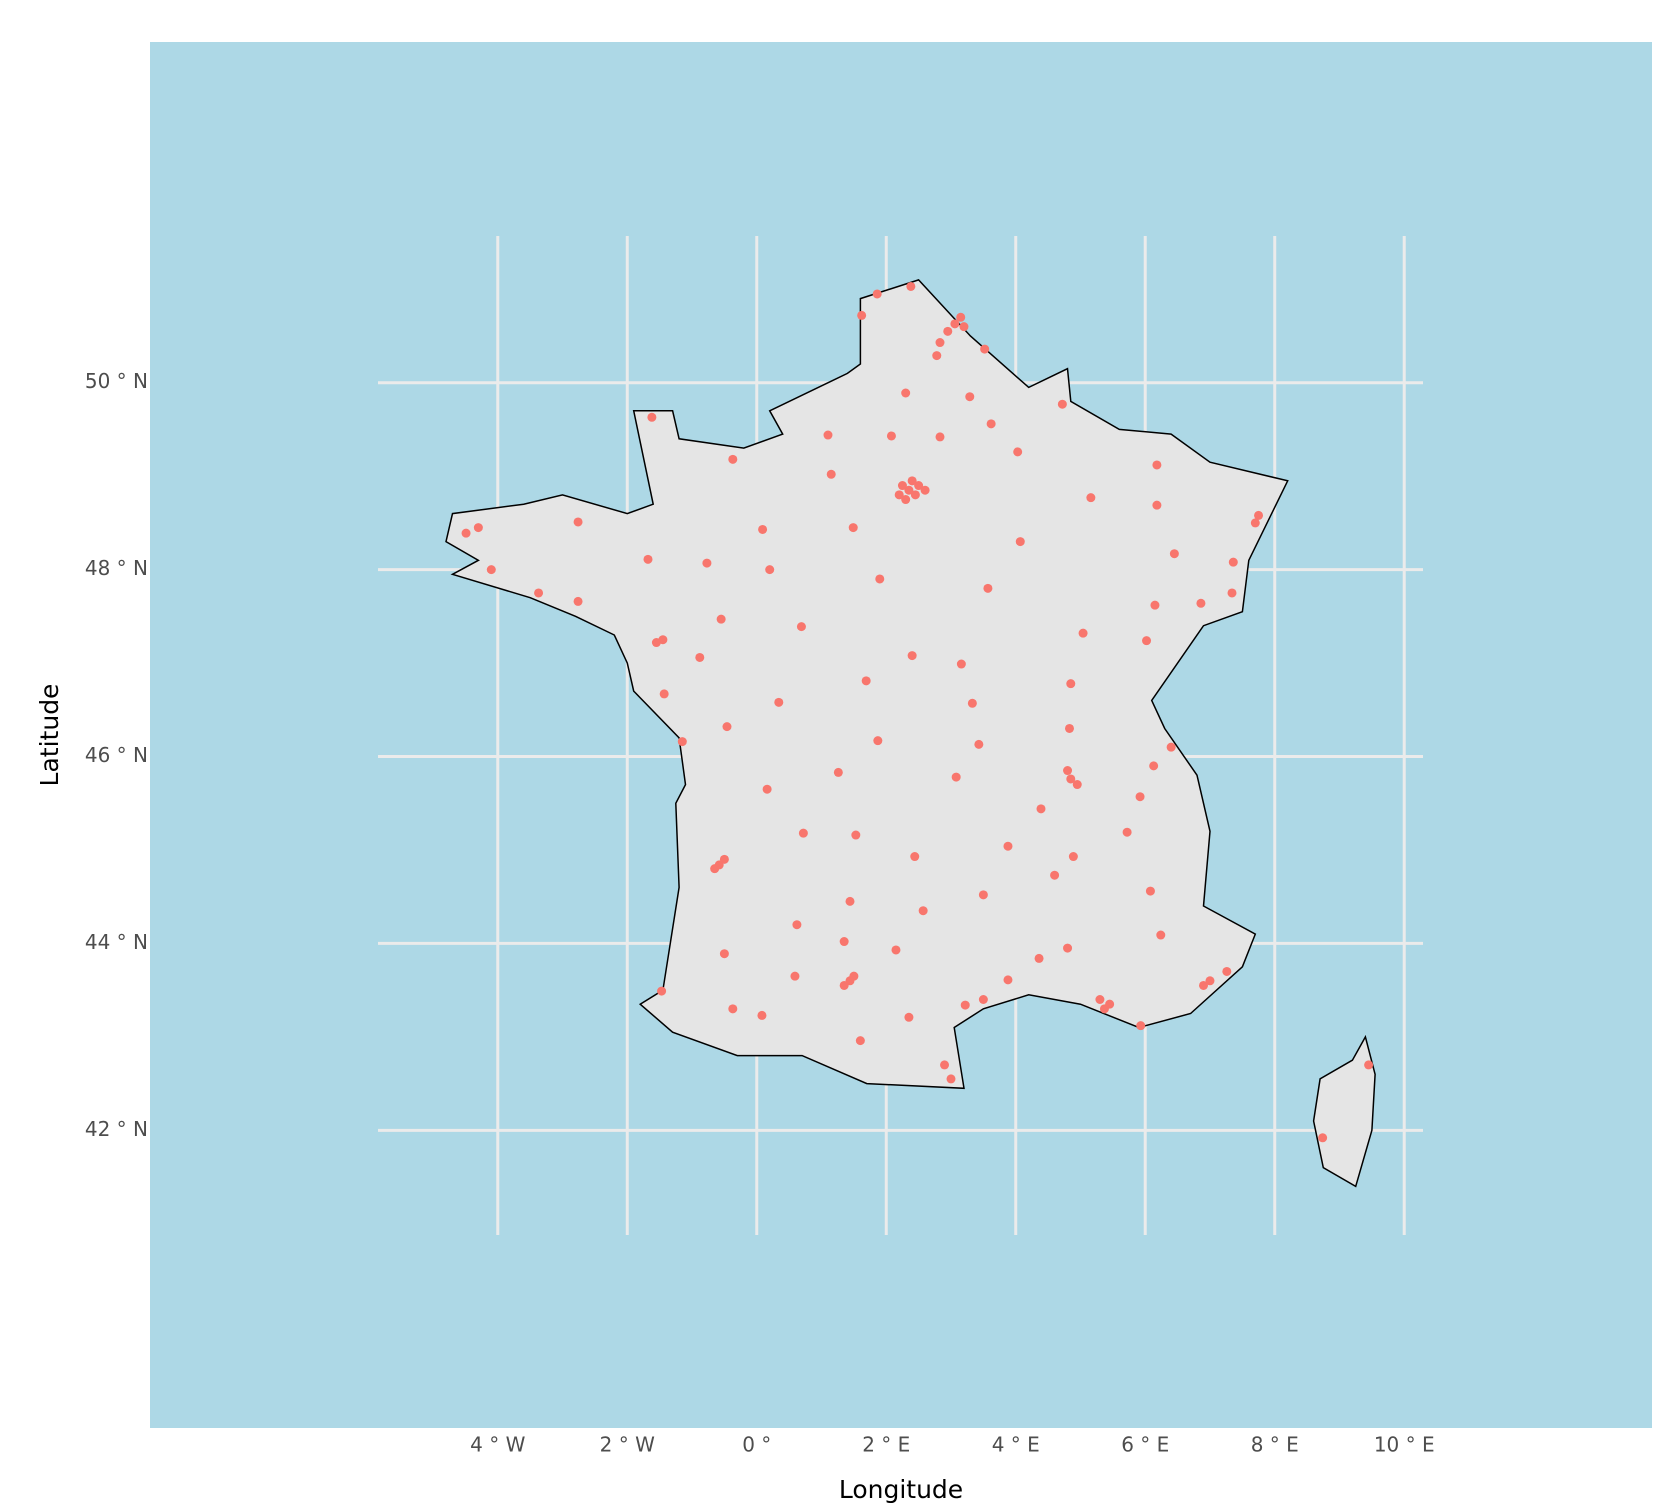  I want to click on x-tick-label: 8 ° E, so click(1275, 1445).